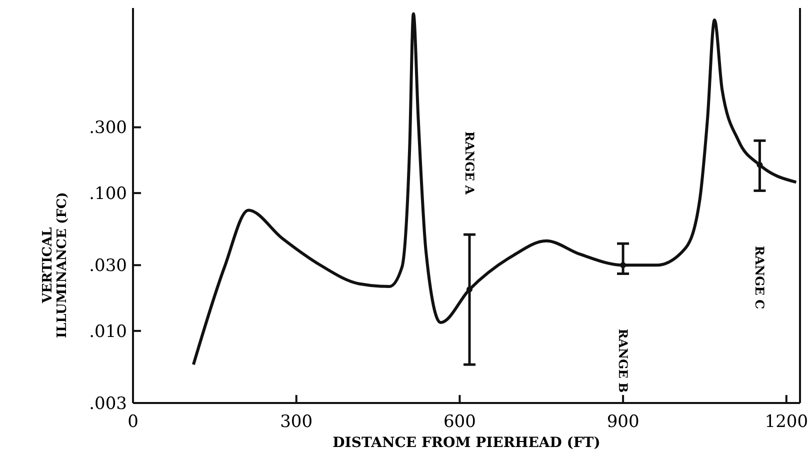 The image size is (808, 472). What do you see at coordinates (469, 163) in the screenshot?
I see `annotation: RANGE A` at bounding box center [469, 163].